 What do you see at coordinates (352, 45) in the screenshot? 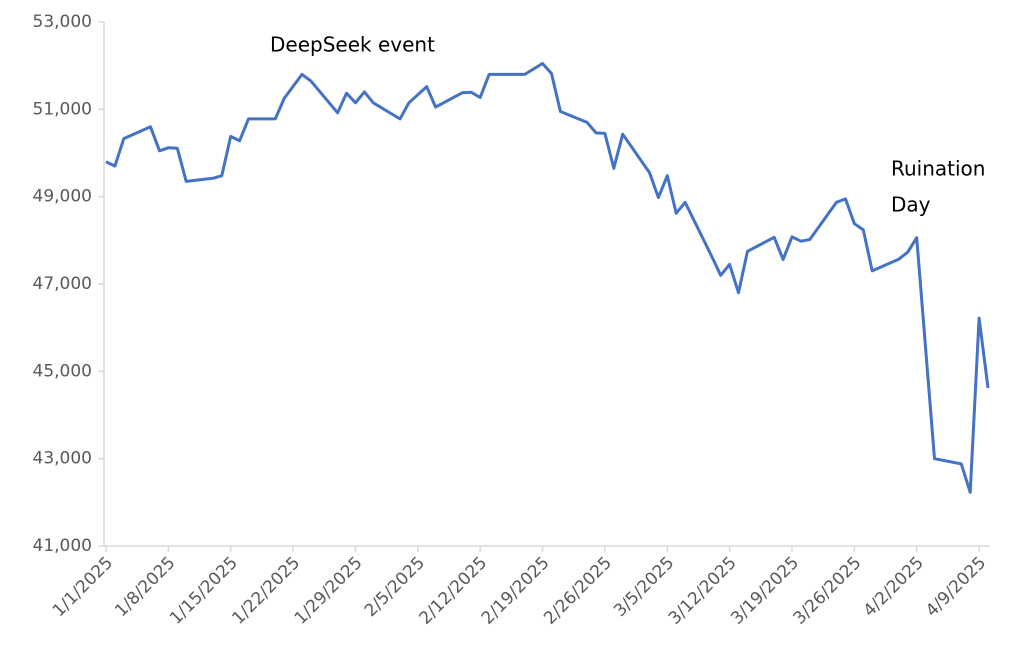
I see `annotation: DeepSeek event` at bounding box center [352, 45].